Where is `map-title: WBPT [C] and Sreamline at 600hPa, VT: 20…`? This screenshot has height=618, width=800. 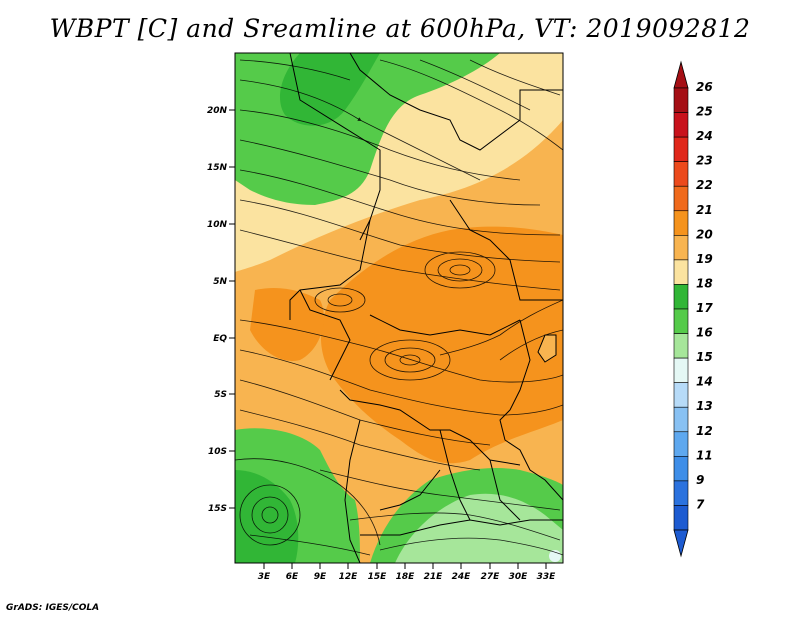 map-title: WBPT [C] and Sreamline at 600hPa, VT: 20… is located at coordinates (400, 28).